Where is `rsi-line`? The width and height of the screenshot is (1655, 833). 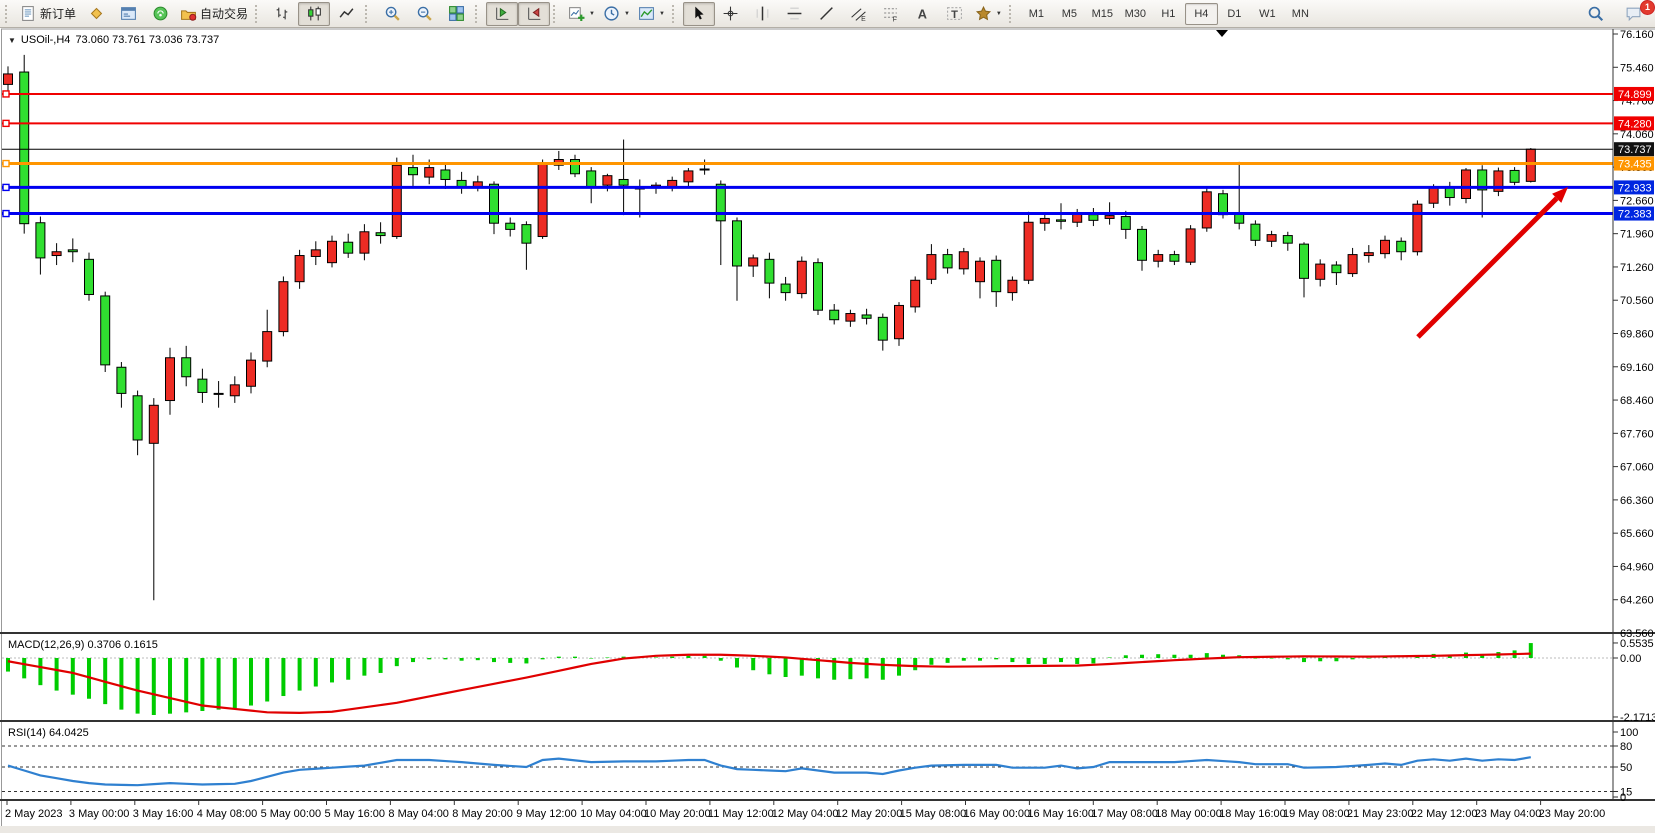
rsi-line is located at coordinates (769, 771).